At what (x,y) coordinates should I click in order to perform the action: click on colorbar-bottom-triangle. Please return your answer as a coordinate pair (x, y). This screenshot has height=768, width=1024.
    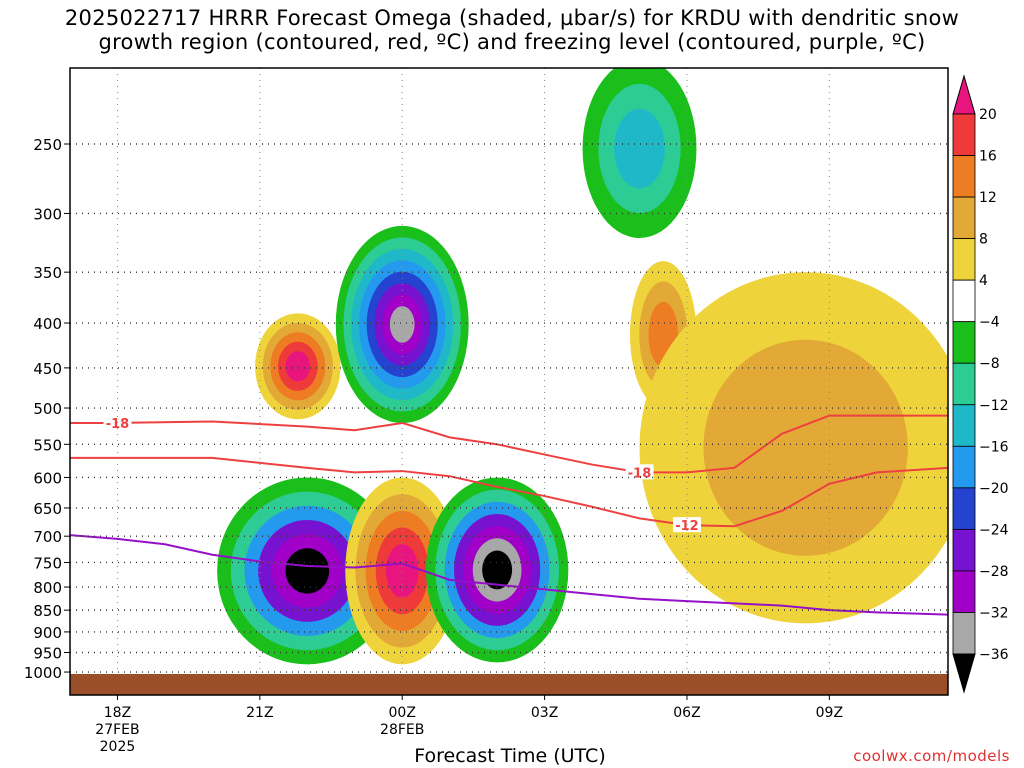
    Looking at the image, I should click on (964, 673).